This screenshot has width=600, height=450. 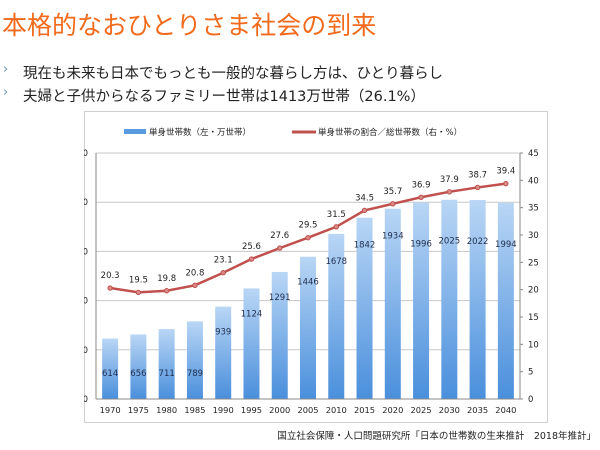 What do you see at coordinates (135, 131) in the screenshot?
I see `legend-bar-swatch` at bounding box center [135, 131].